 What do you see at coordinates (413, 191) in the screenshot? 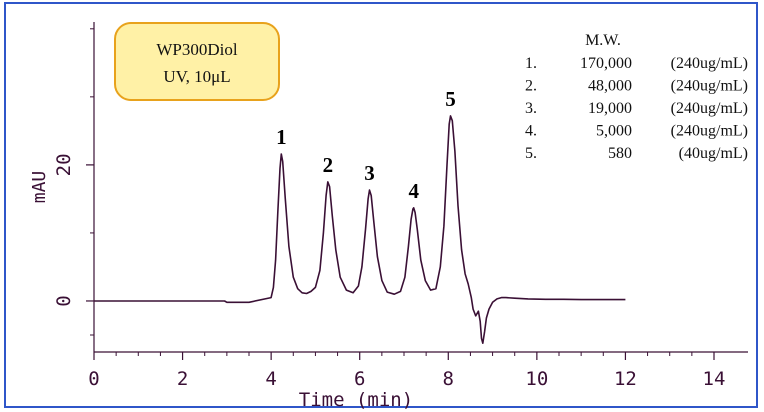
I see `peak-label: 4` at bounding box center [413, 191].